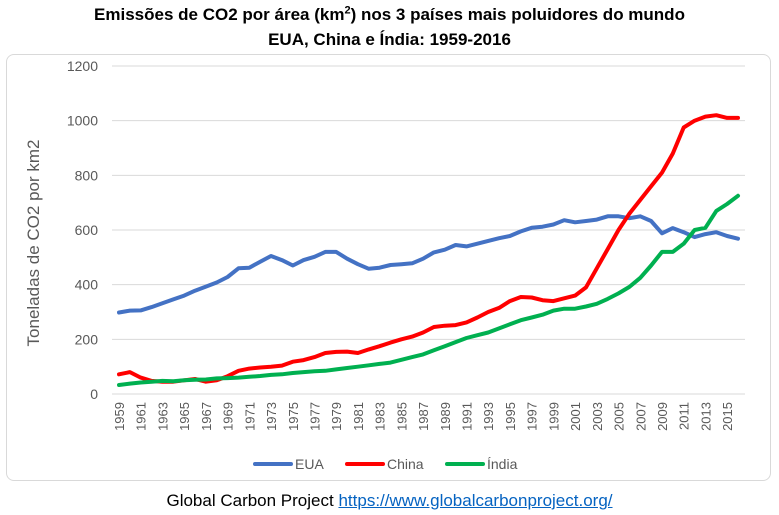 Image resolution: width=779 pixels, height=515 pixels. What do you see at coordinates (250, 500) in the screenshot?
I see `source-label: Global Carbon Project` at bounding box center [250, 500].